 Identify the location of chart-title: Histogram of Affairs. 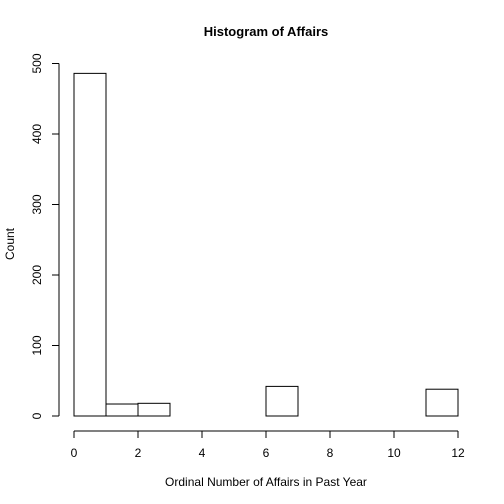
(266, 31).